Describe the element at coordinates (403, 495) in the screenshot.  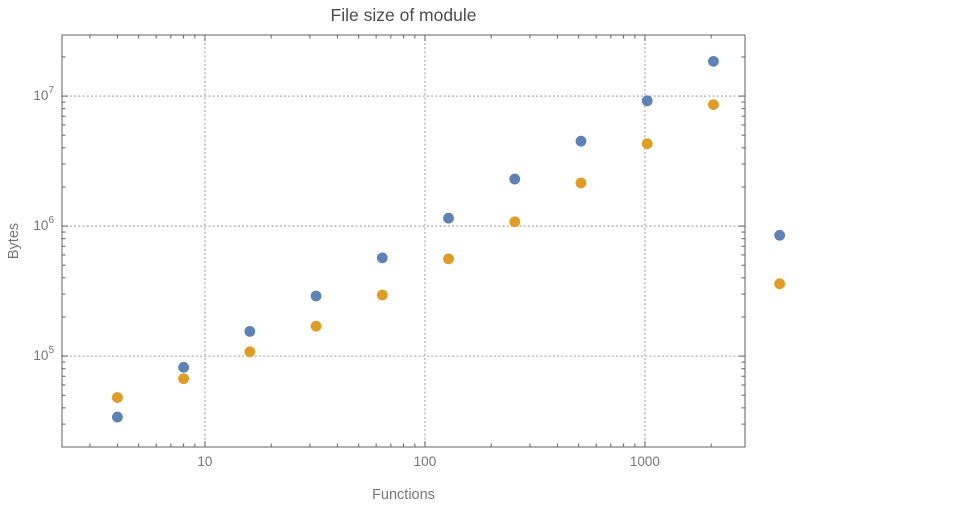
I see `x-axis-label: Functions` at that location.